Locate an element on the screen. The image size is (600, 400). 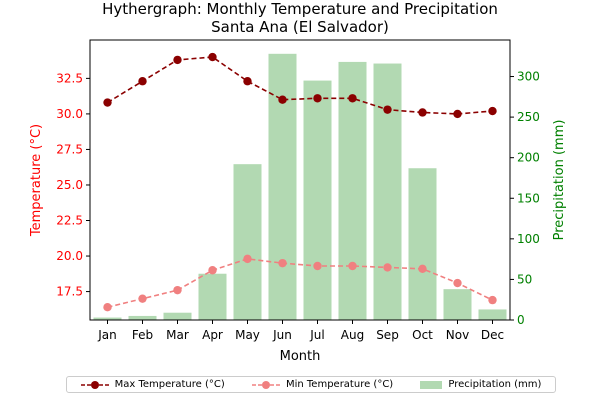
chart-subtitle: Santa Ana (El Salvador) is located at coordinates (300, 27).